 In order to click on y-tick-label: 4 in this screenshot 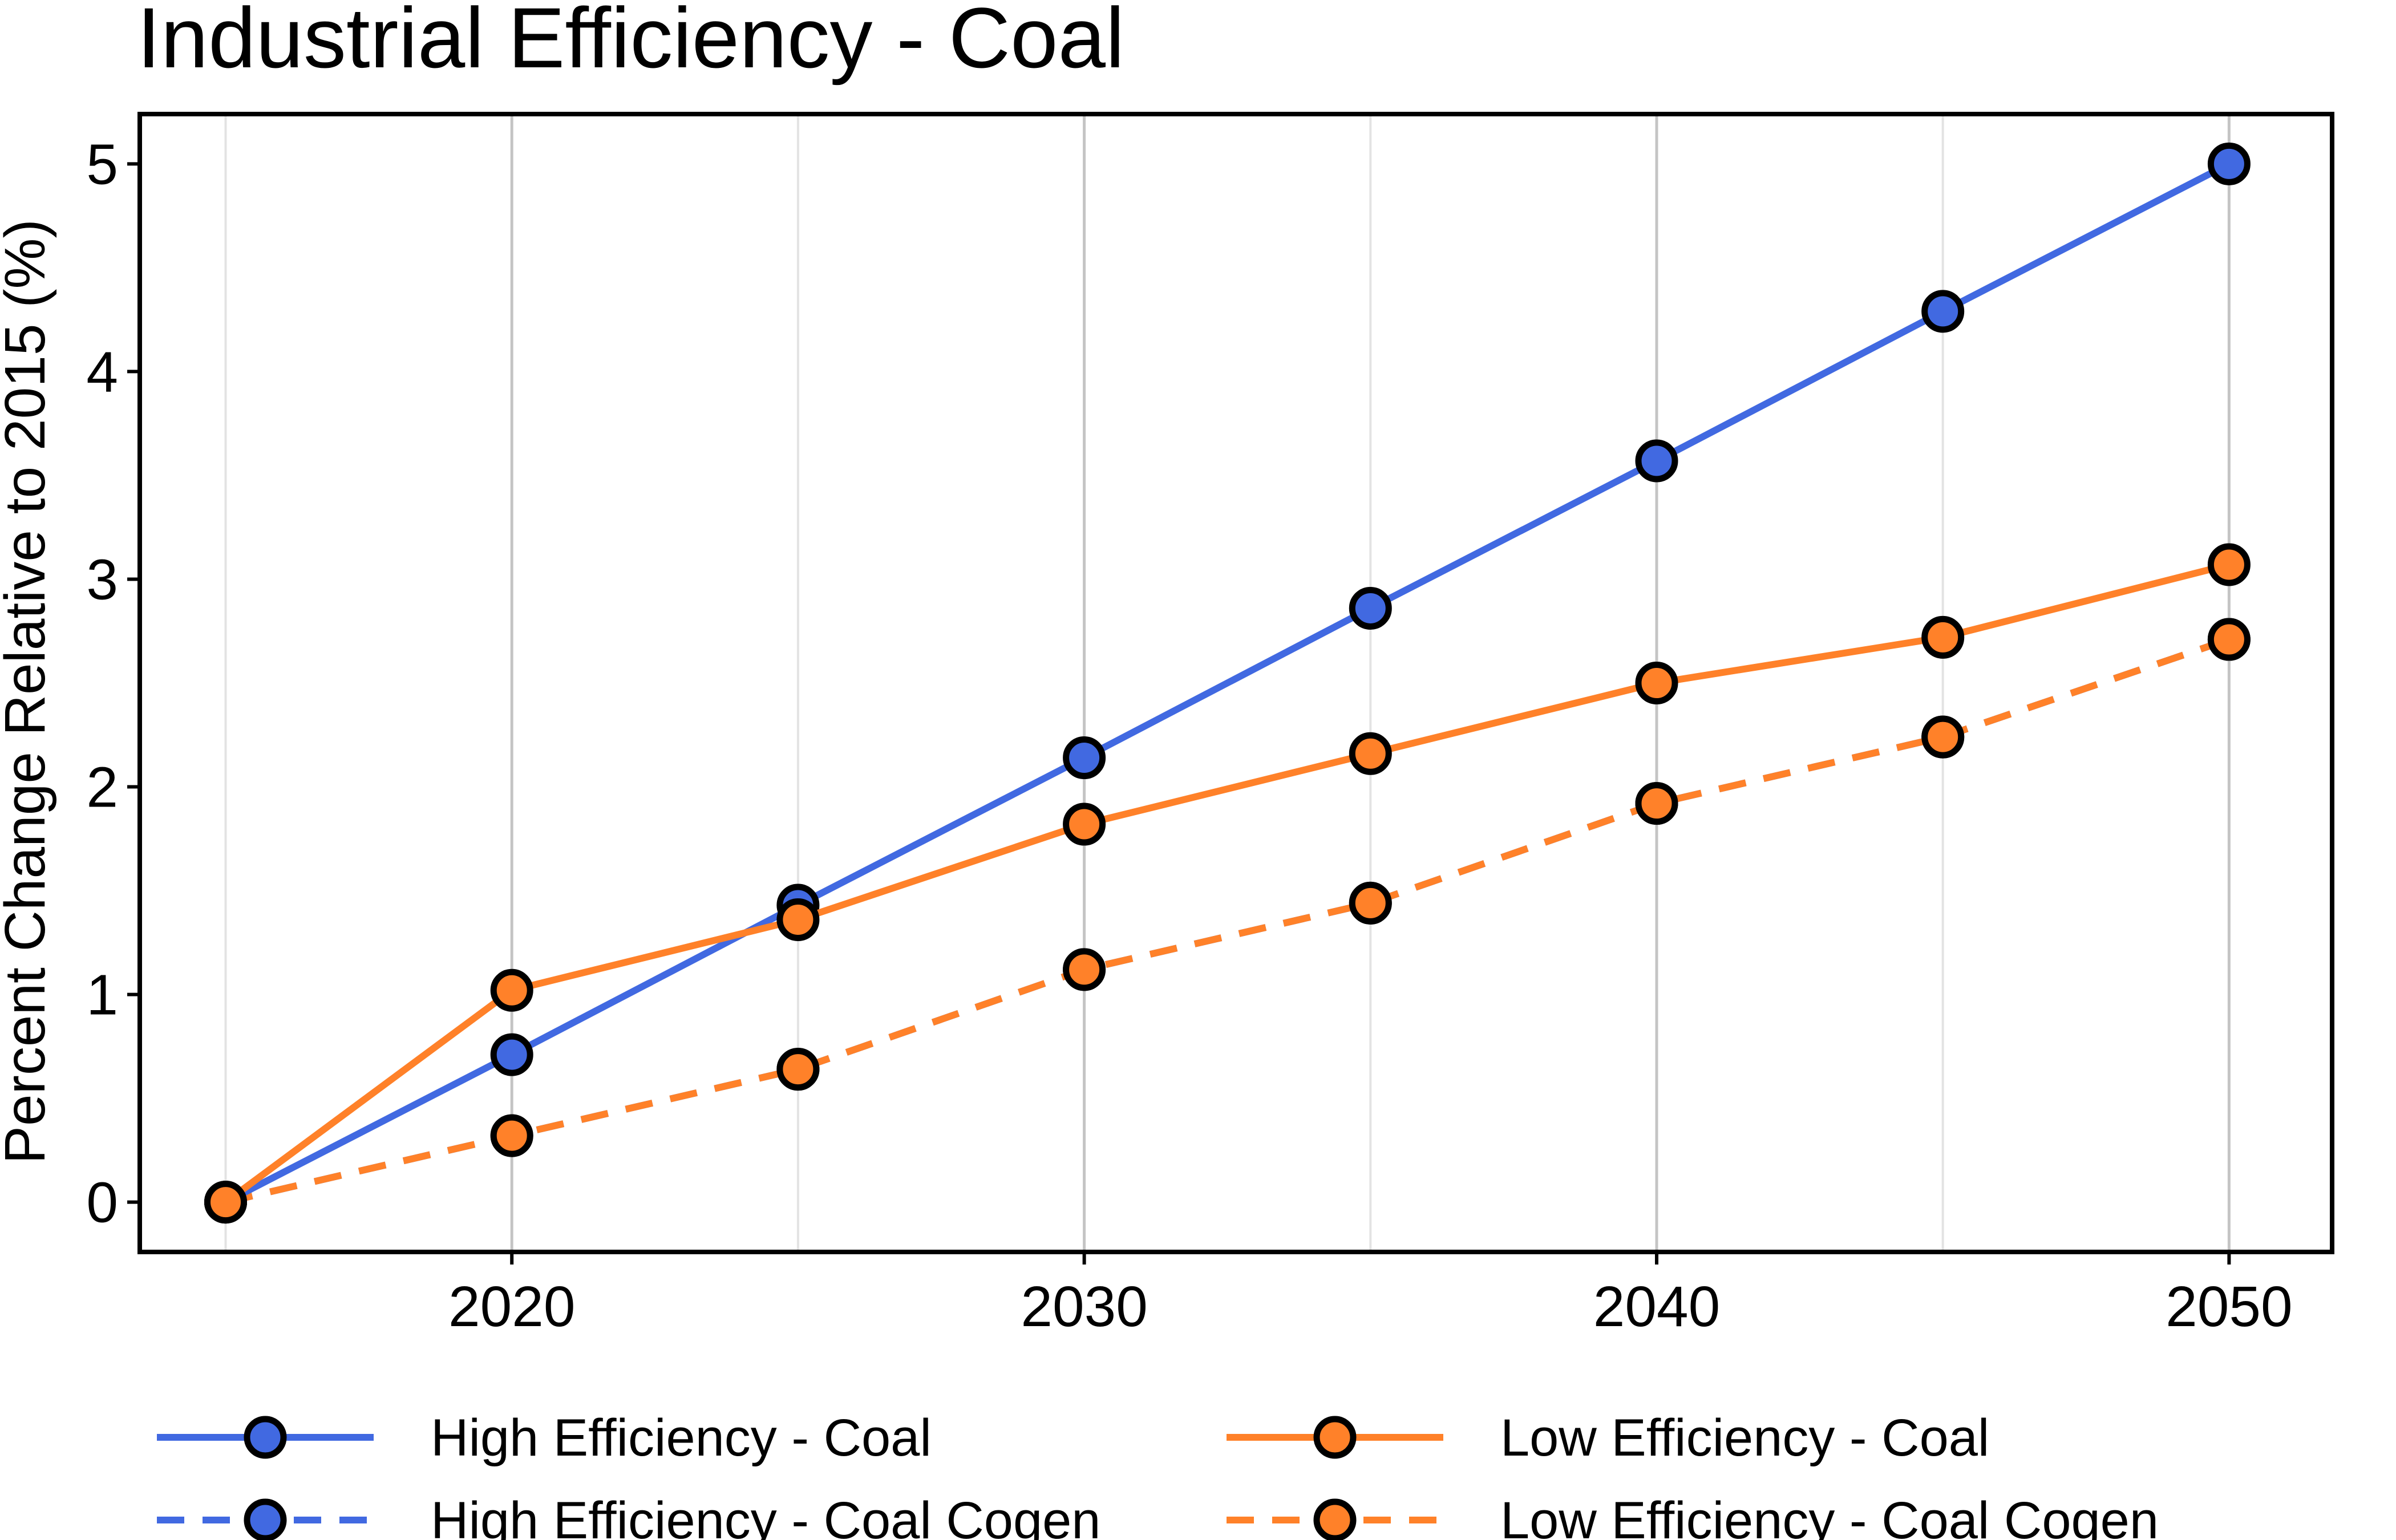, I will do `click(102, 372)`.